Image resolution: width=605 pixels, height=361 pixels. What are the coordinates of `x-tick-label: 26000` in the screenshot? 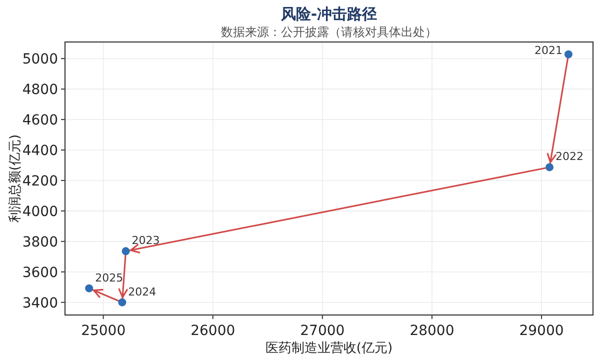 It's located at (213, 331).